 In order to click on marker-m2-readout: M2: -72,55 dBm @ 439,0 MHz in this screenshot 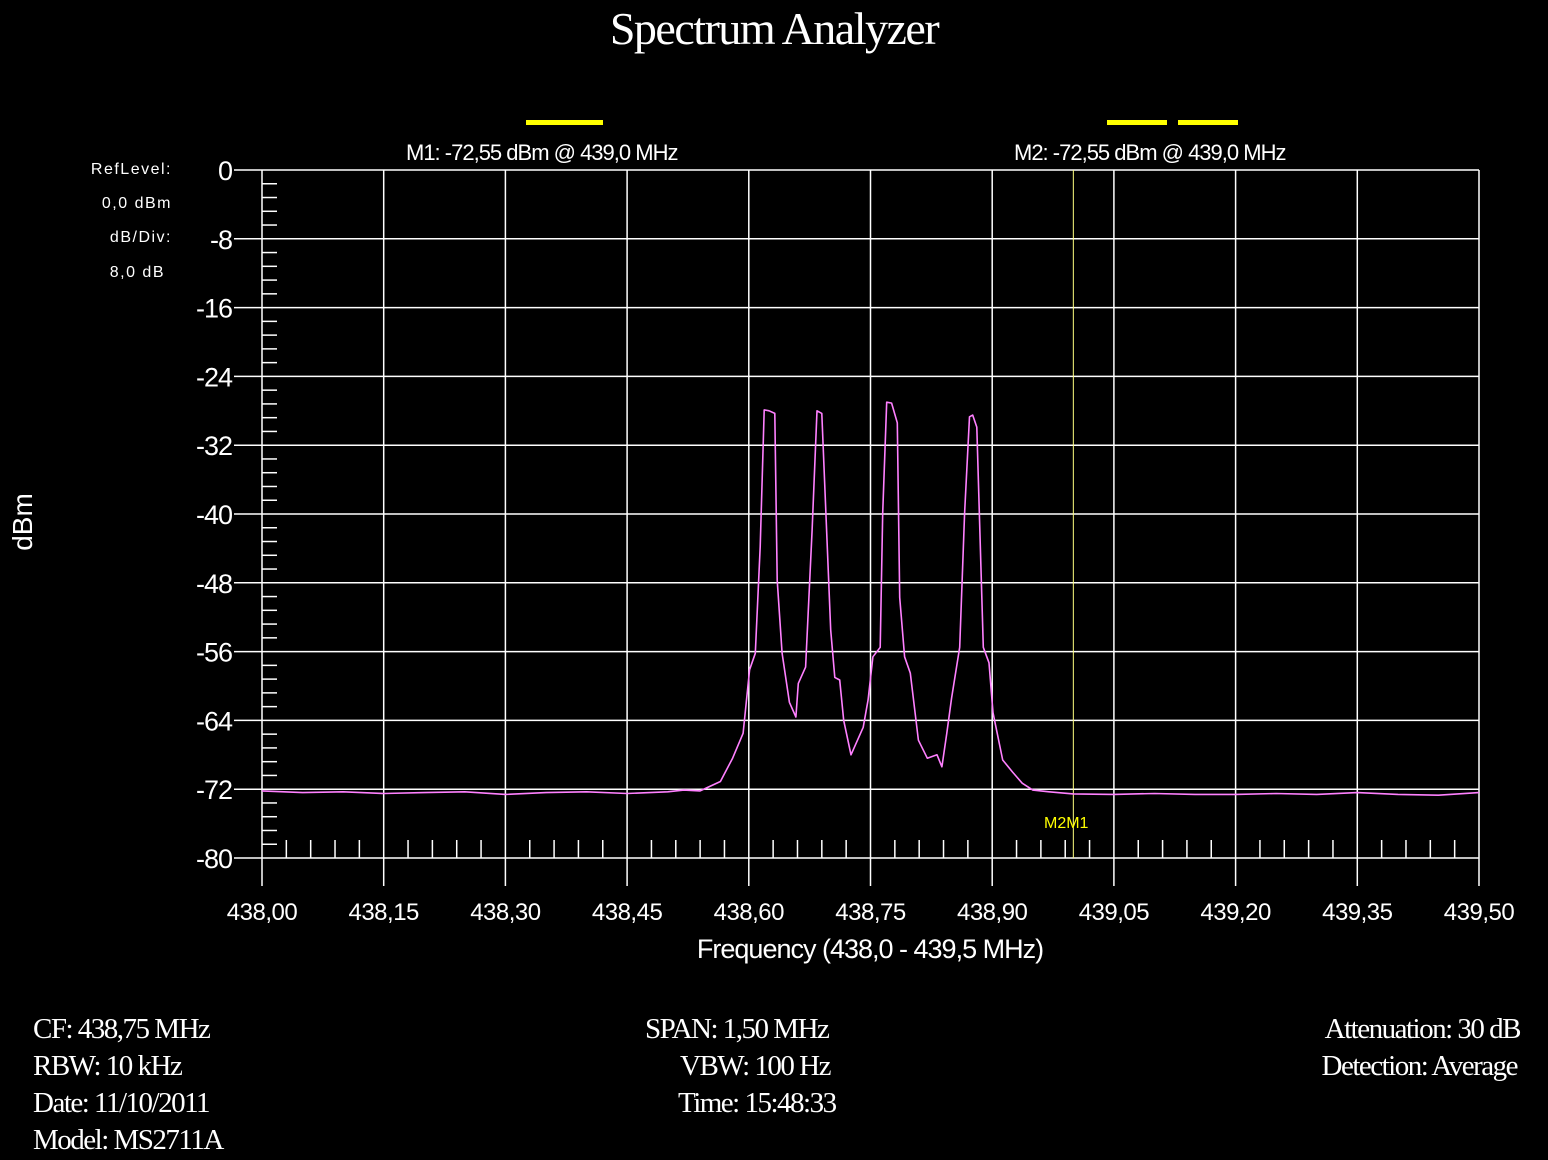, I will do `click(1150, 152)`.